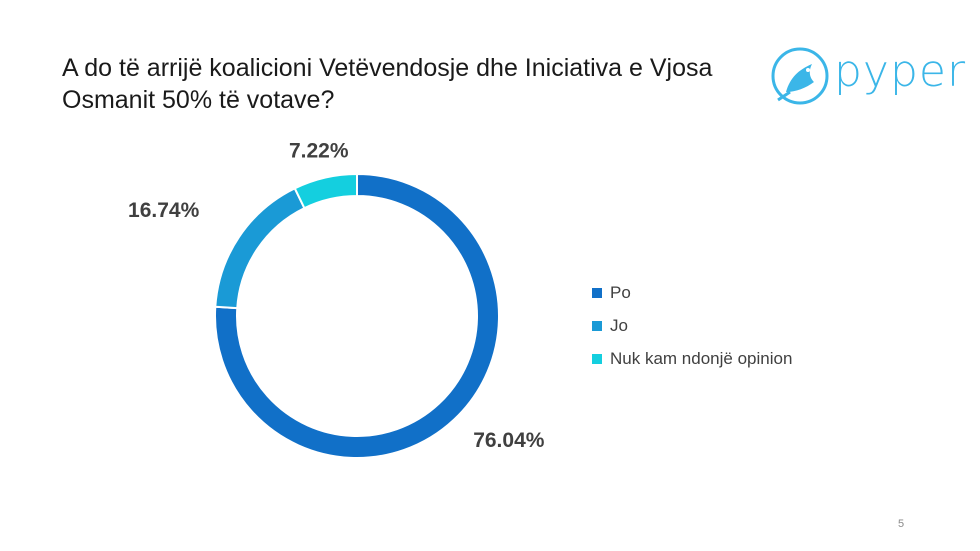 The height and width of the screenshot is (551, 980). Describe the element at coordinates (620, 292) in the screenshot. I see `legend-label: Po` at that location.